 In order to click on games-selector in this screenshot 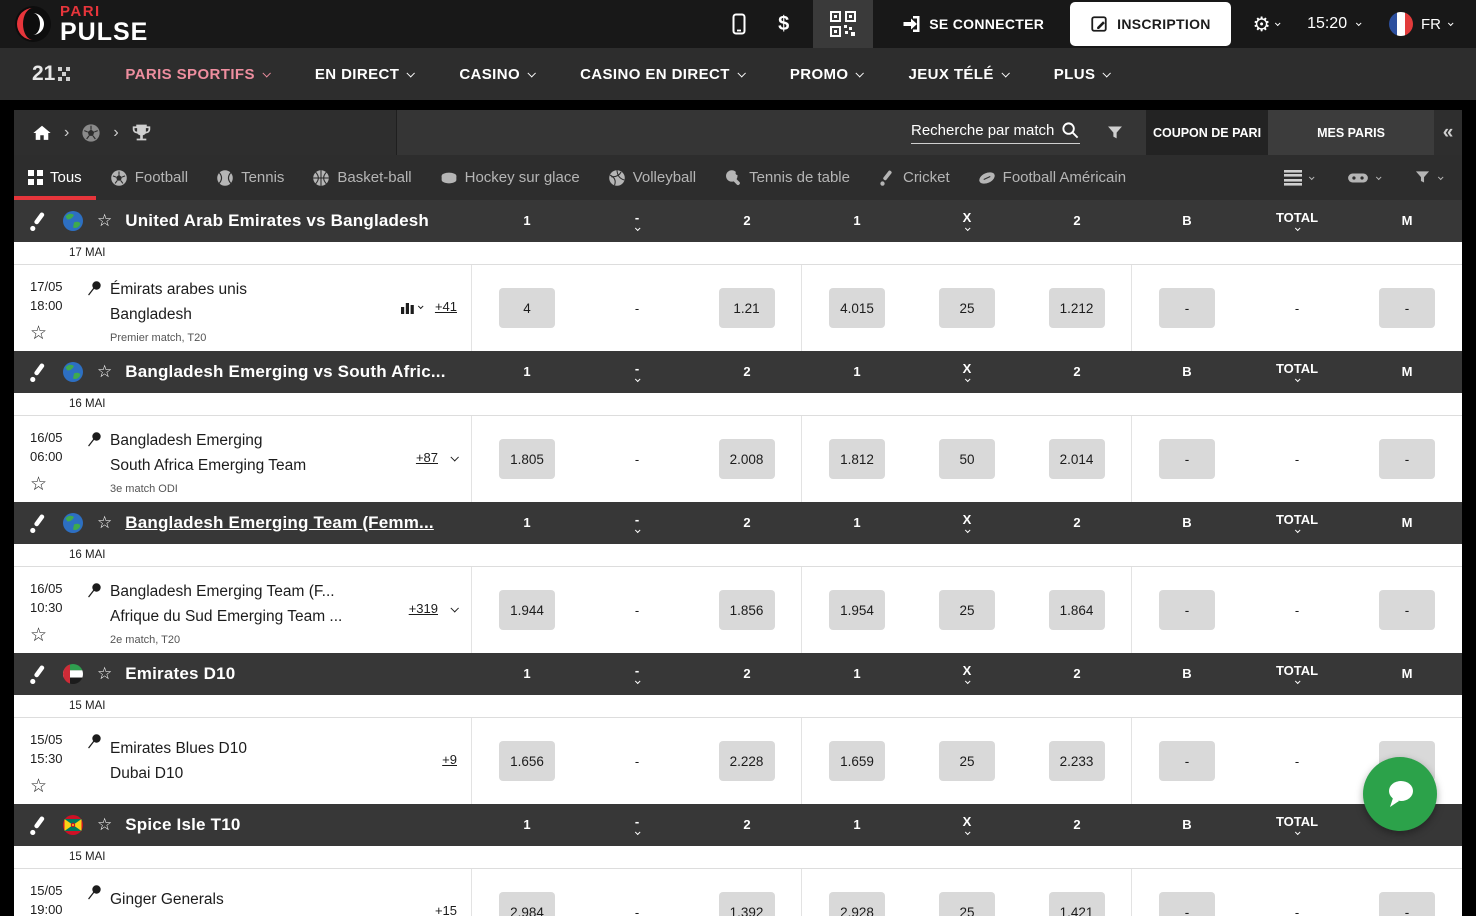, I will do `click(1364, 178)`.